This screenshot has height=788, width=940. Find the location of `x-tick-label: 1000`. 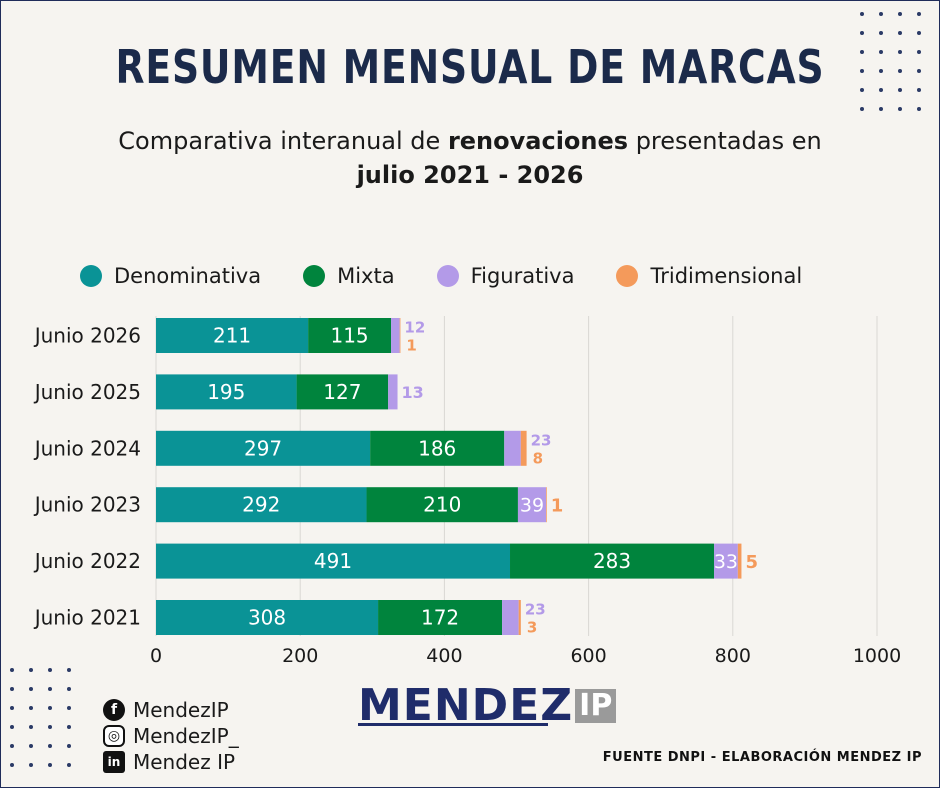

x-tick-label: 1000 is located at coordinates (877, 656).